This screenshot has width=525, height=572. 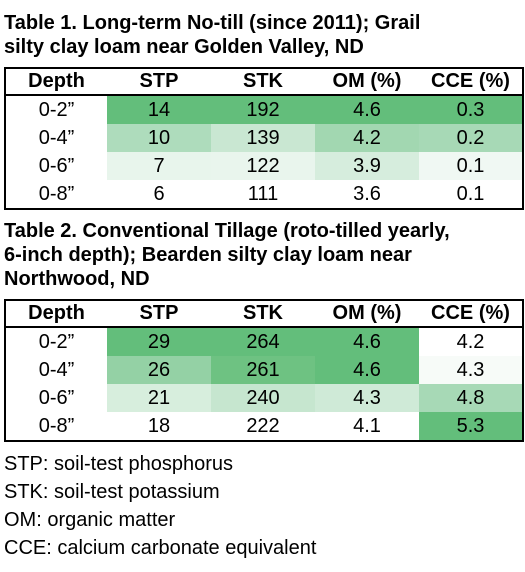 I want to click on table2-cell: 18, so click(x=159, y=426).